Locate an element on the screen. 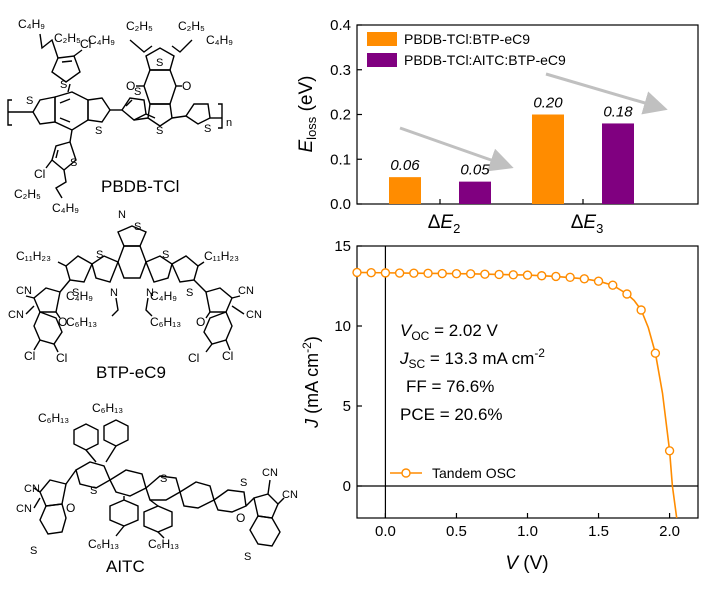 This screenshot has width=714, height=592. btp-sub-cn-l2: CN is located at coordinates (16, 315).